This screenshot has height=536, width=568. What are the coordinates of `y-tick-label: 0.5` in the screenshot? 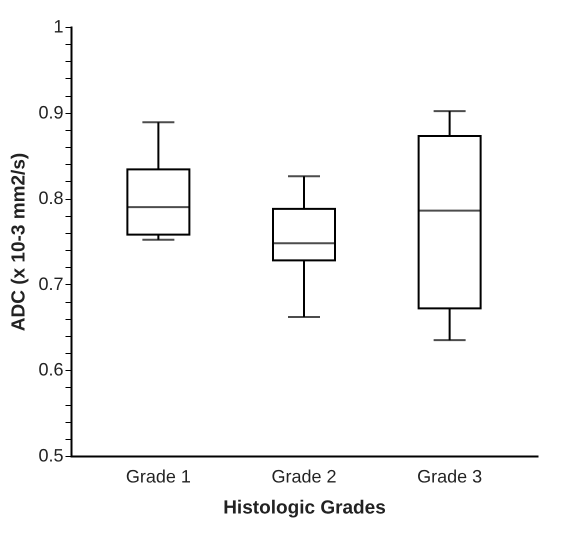 It's located at (51, 456).